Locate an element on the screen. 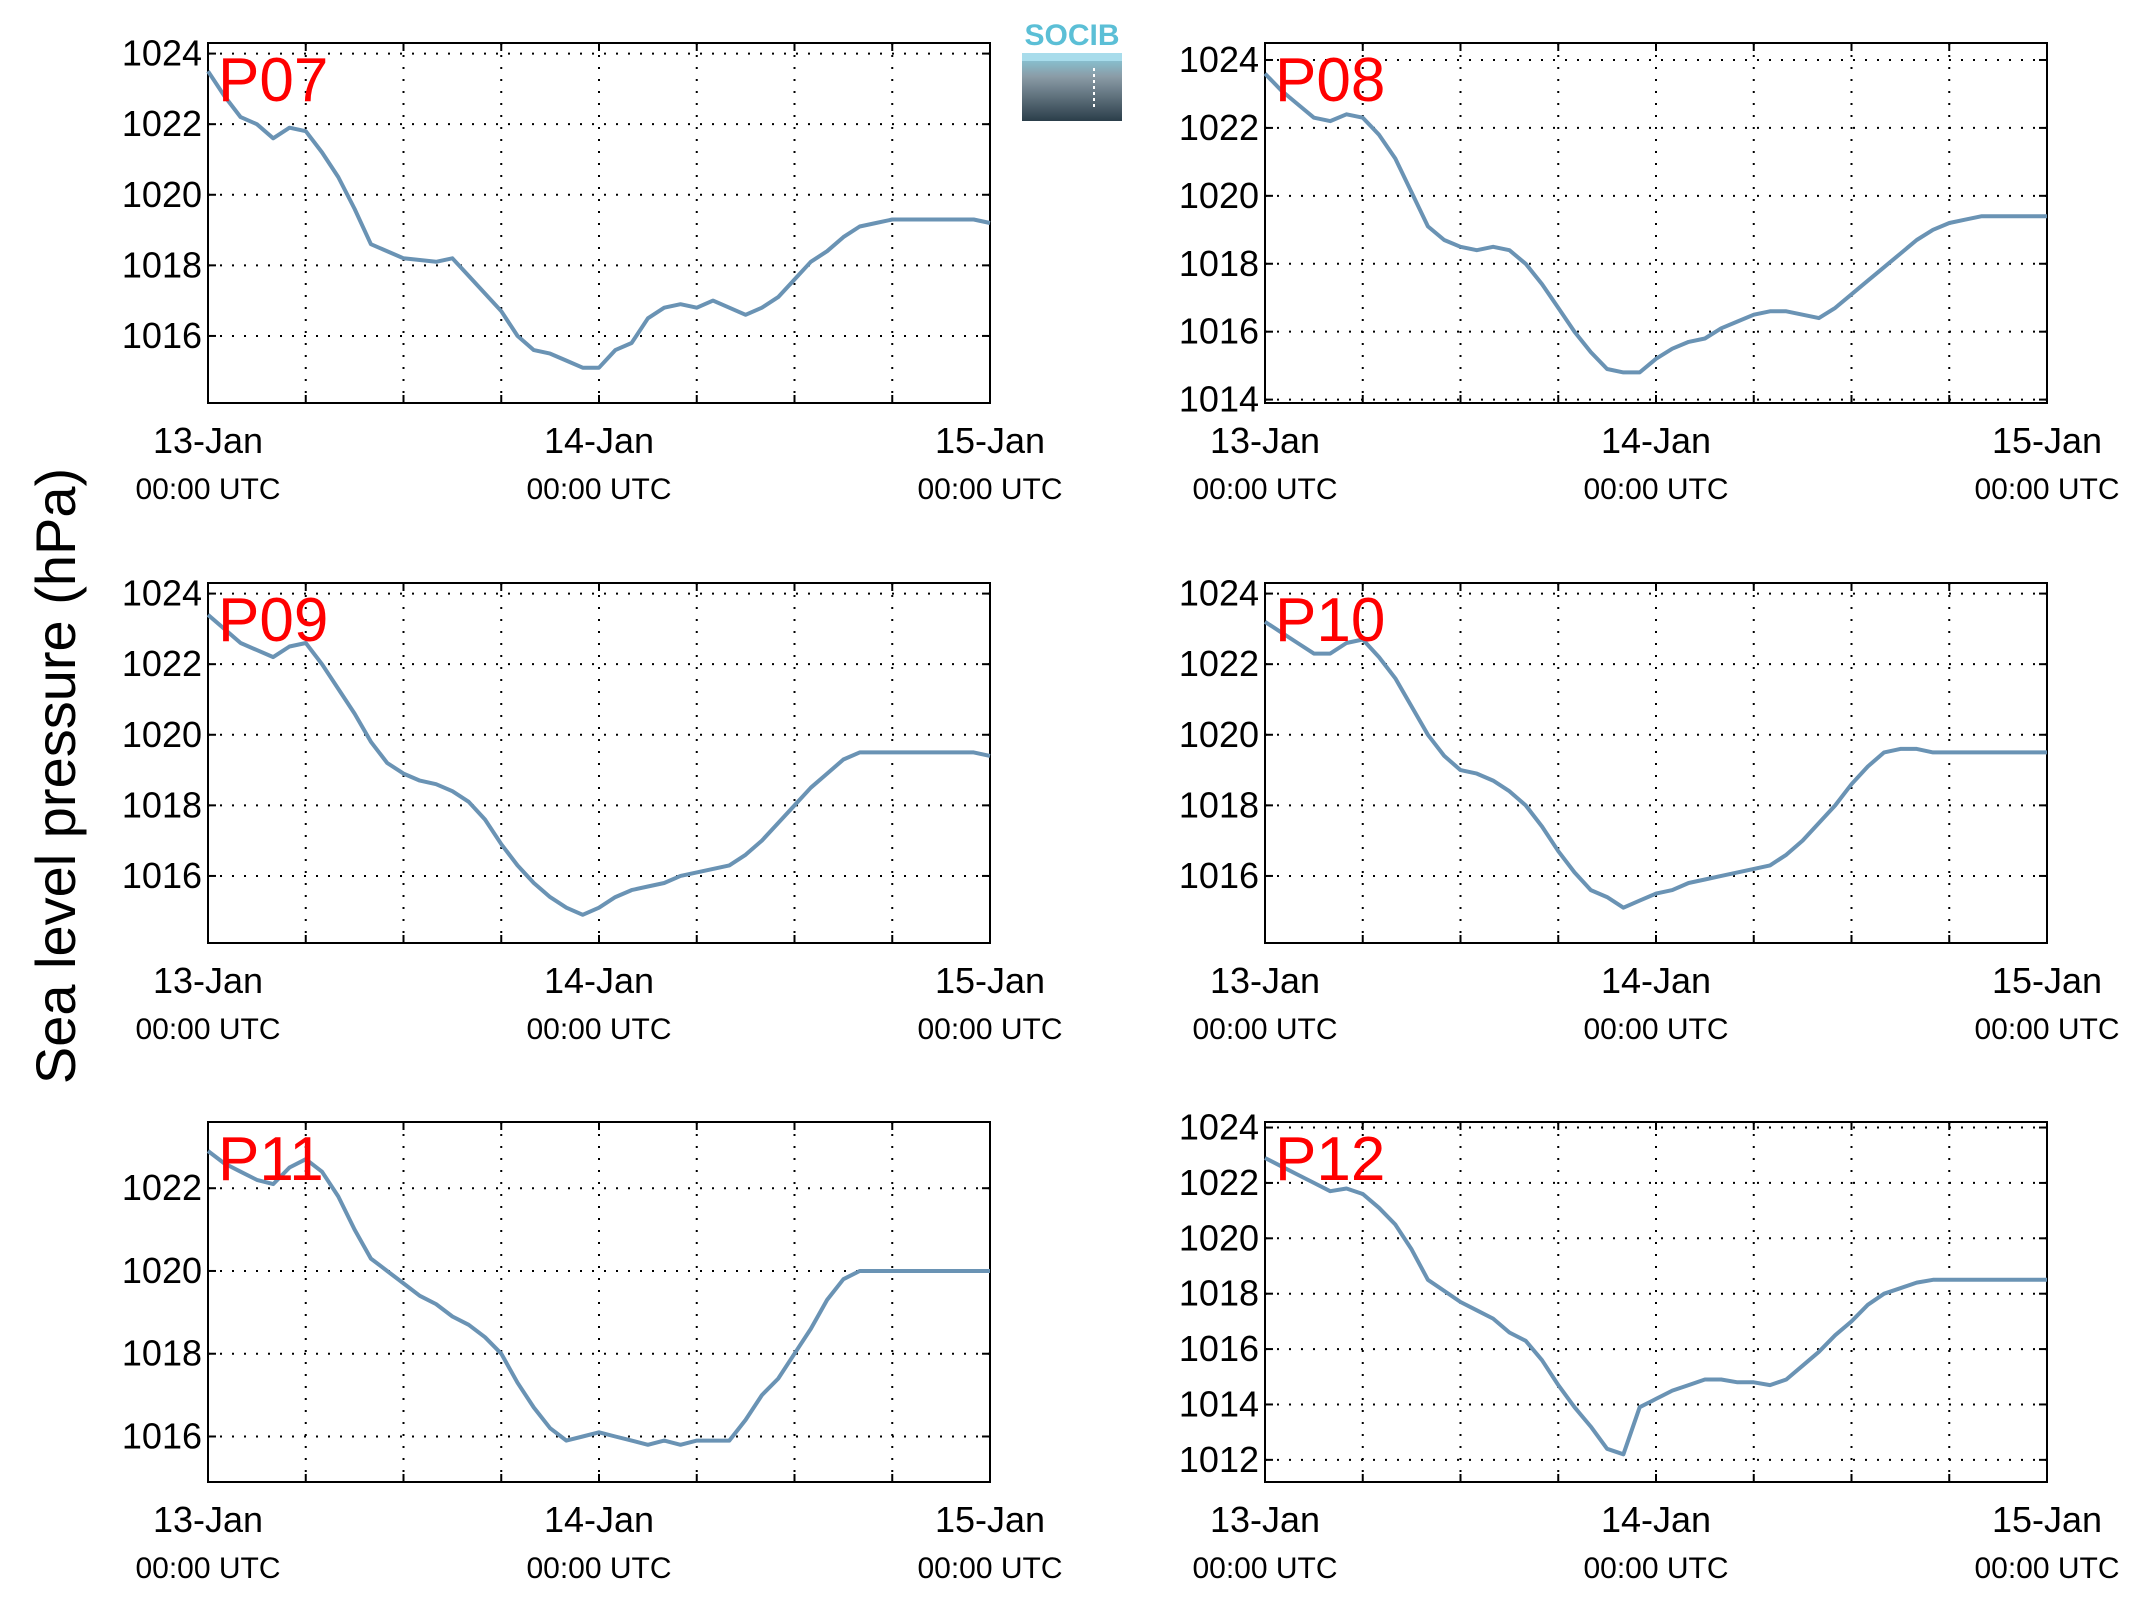 The image size is (2138, 1613). logo-text: SOCIB is located at coordinates (1071, 35).